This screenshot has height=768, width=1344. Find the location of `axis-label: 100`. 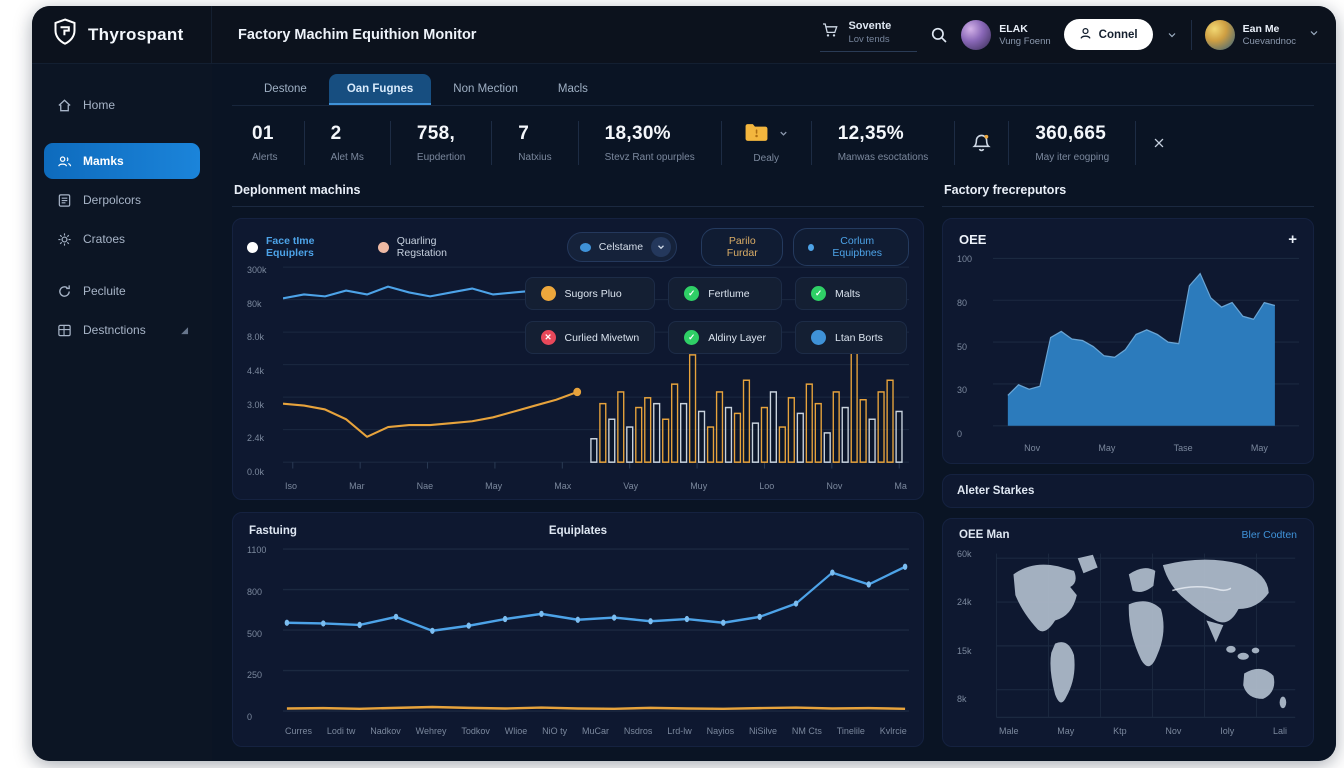

axis-label: 100 is located at coordinates (965, 259).